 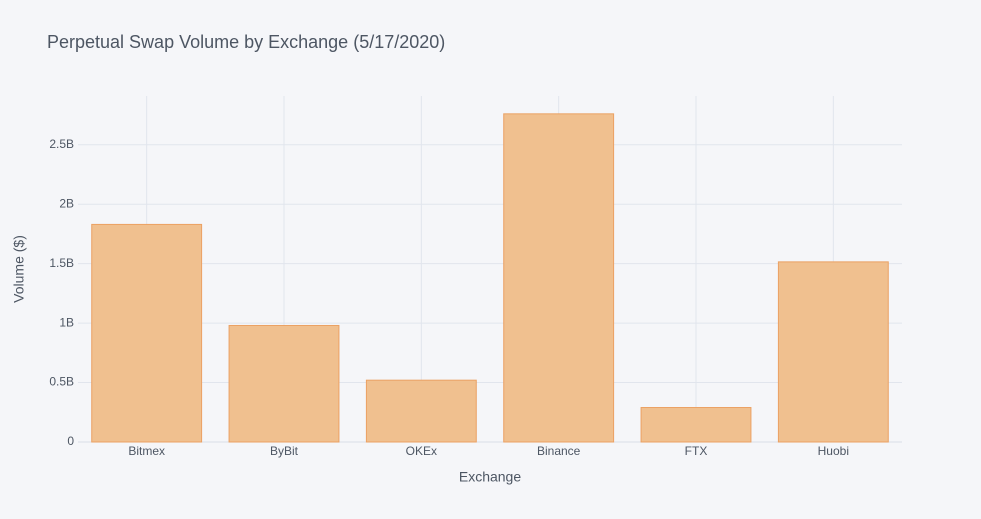 I want to click on x-tick-label: ByBit, so click(x=284, y=451).